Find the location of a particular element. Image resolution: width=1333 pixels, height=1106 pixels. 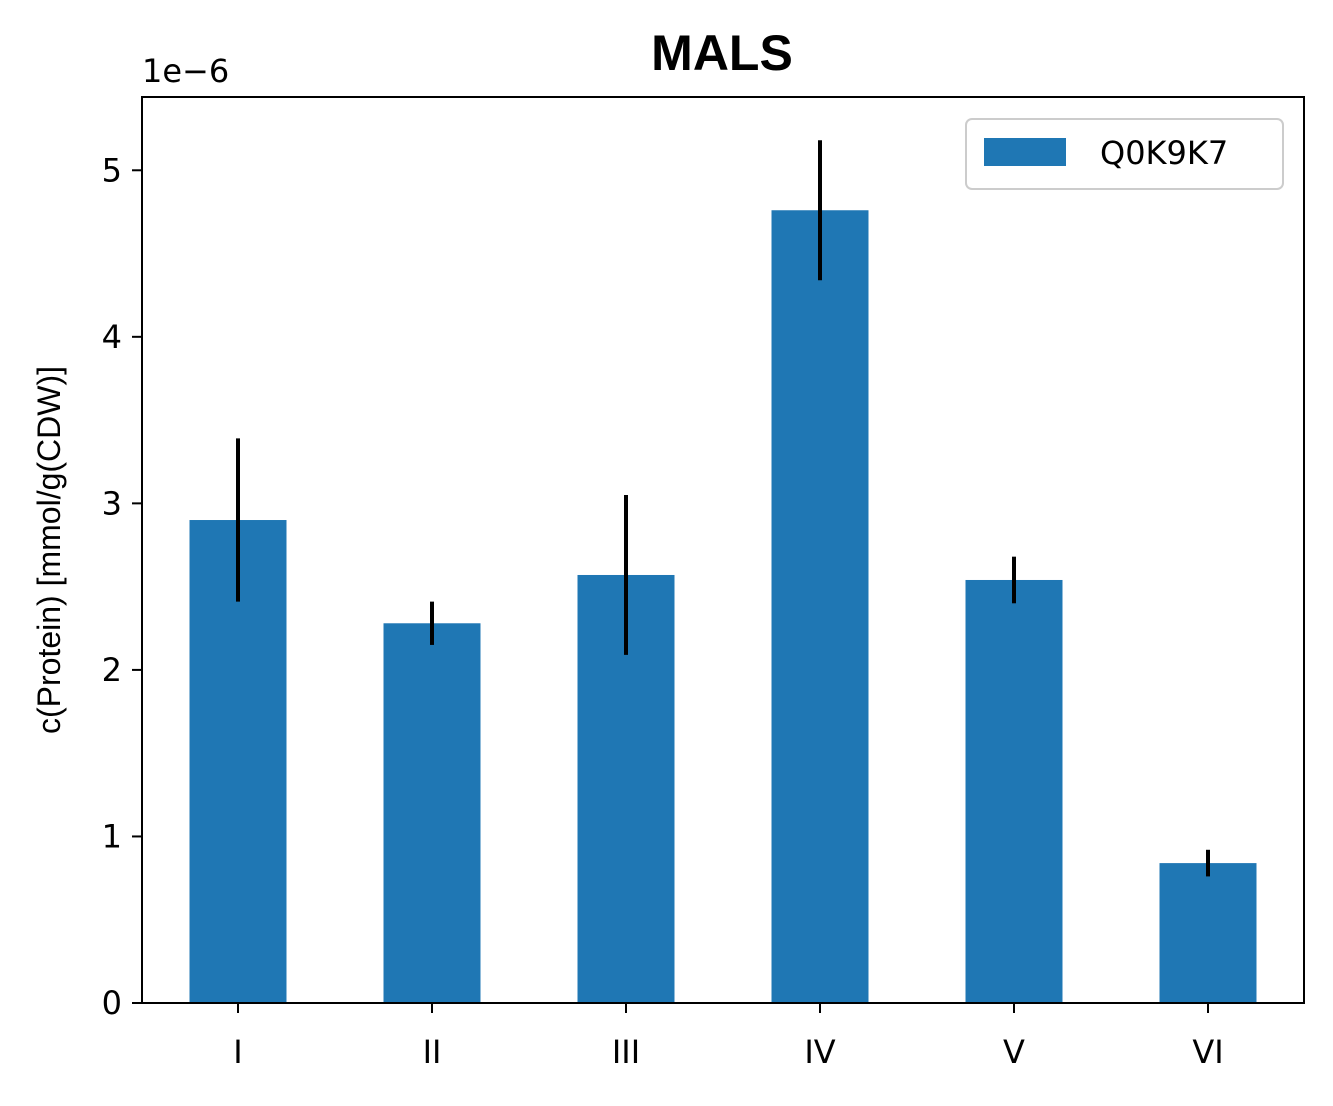

y-tick-label-3: 3 is located at coordinates (112, 503).